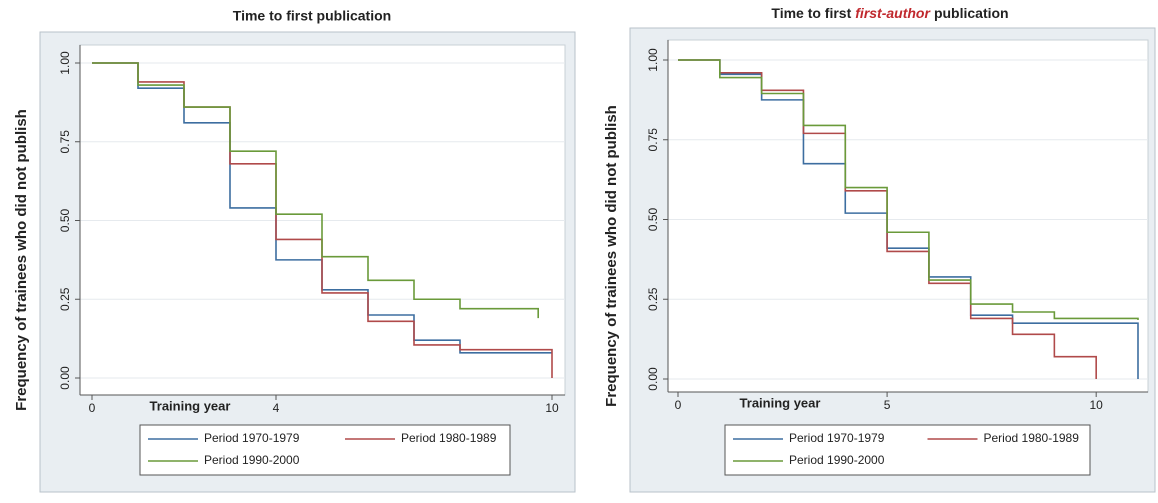  Describe the element at coordinates (312, 16) in the screenshot. I see `chart-title: Time to first publication` at that location.